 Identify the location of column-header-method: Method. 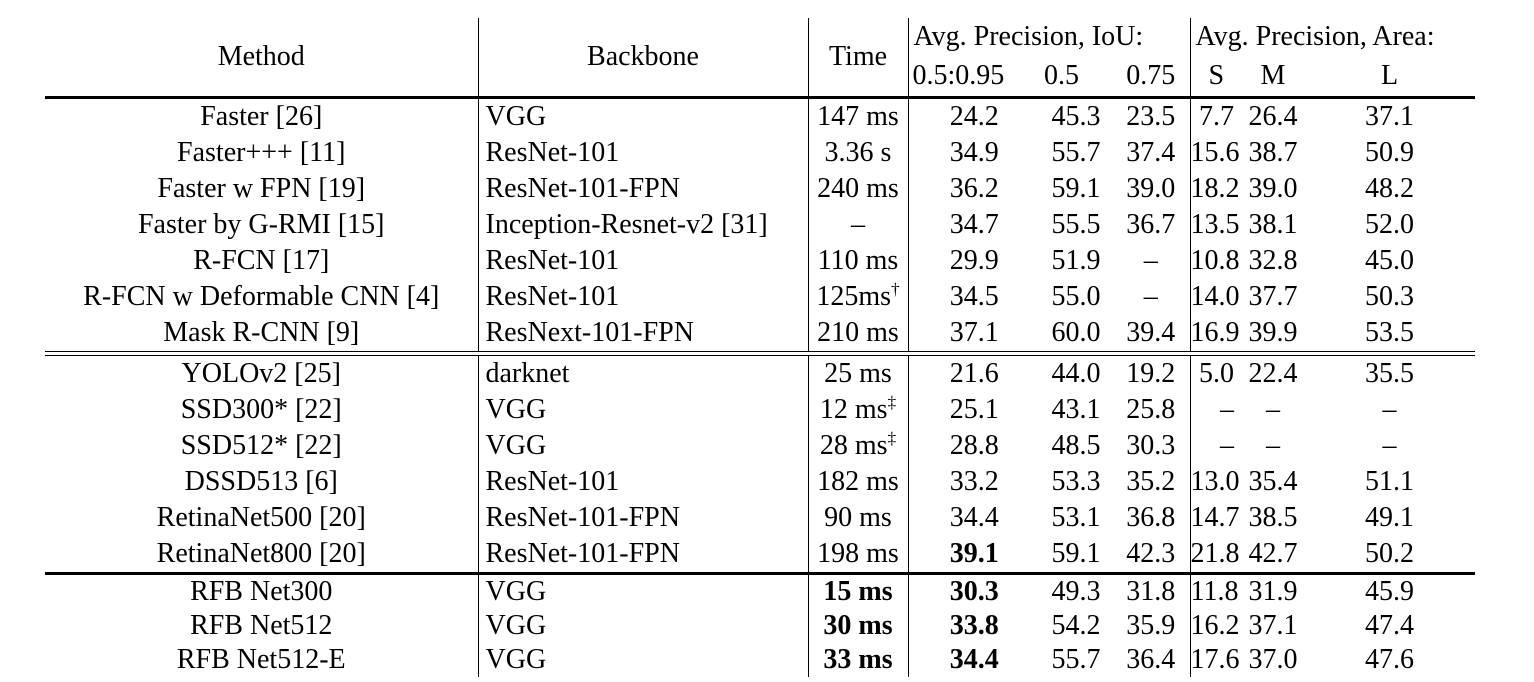
(262, 58).